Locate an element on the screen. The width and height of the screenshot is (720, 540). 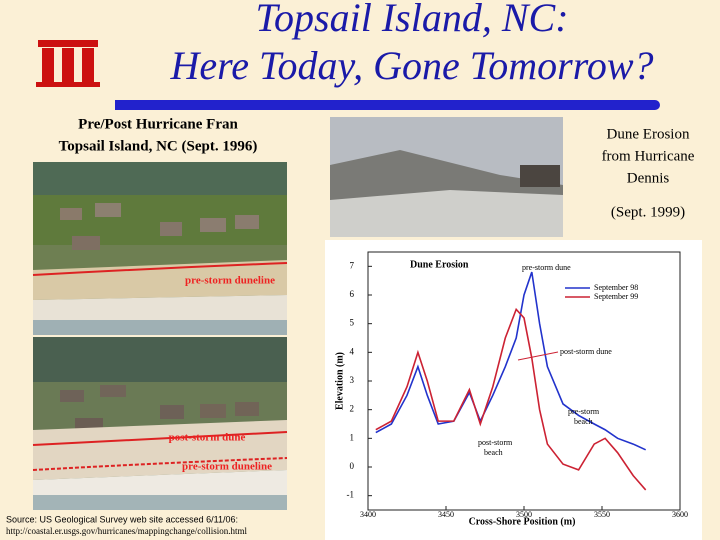
logo is located at coordinates (68, 63).